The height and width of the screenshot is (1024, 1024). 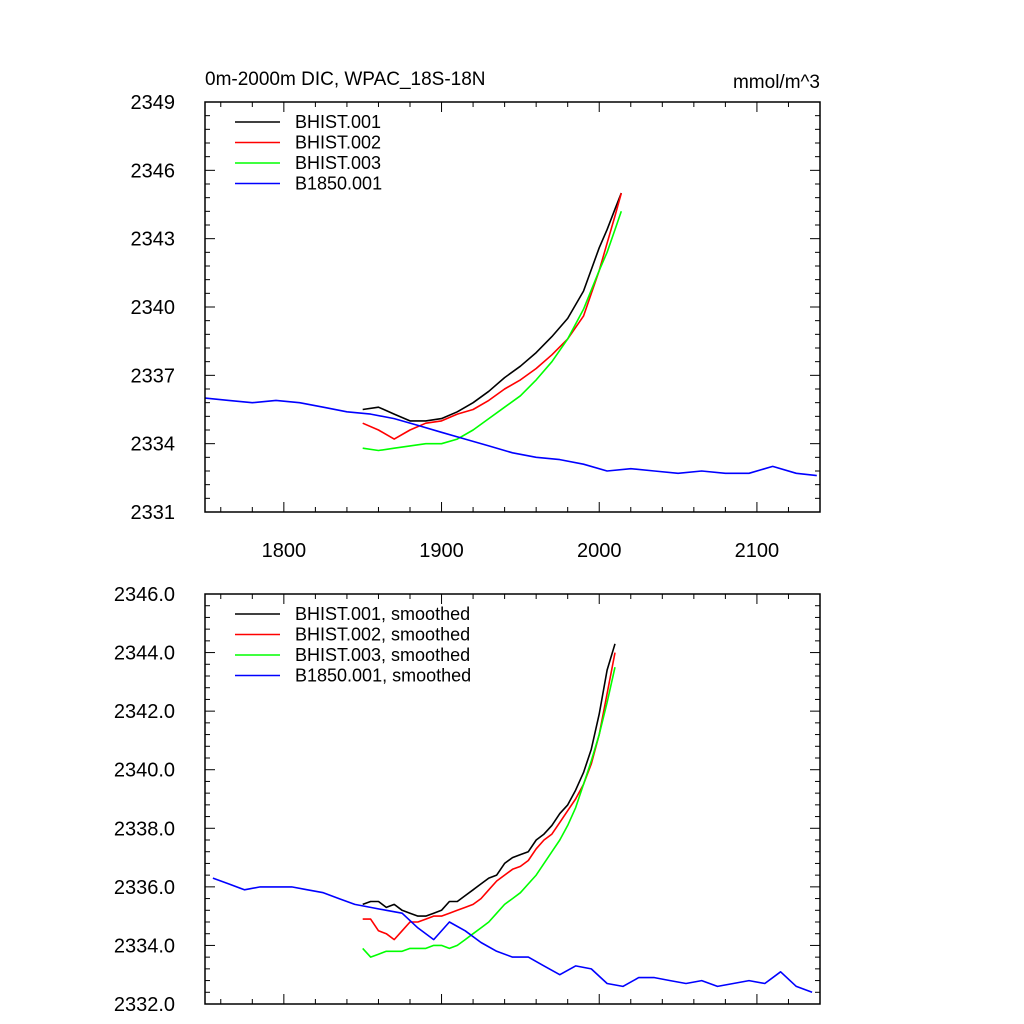 What do you see at coordinates (757, 551) in the screenshot?
I see `x-tick-label: 2100` at bounding box center [757, 551].